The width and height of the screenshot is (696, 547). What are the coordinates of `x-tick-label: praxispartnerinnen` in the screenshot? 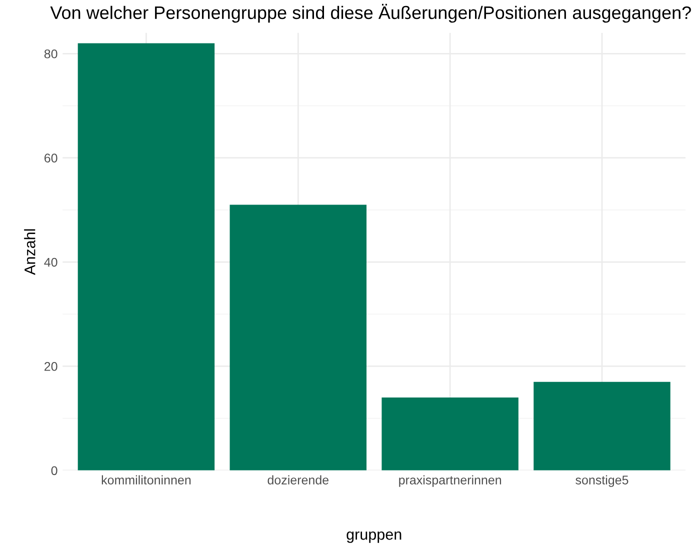 It's located at (450, 481).